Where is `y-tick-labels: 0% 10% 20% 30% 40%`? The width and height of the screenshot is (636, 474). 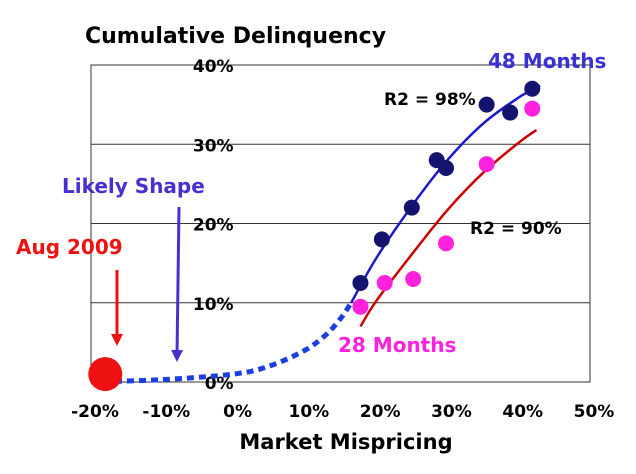
y-tick-labels: 0% 10% 20% 30% 40% is located at coordinates (213, 225).